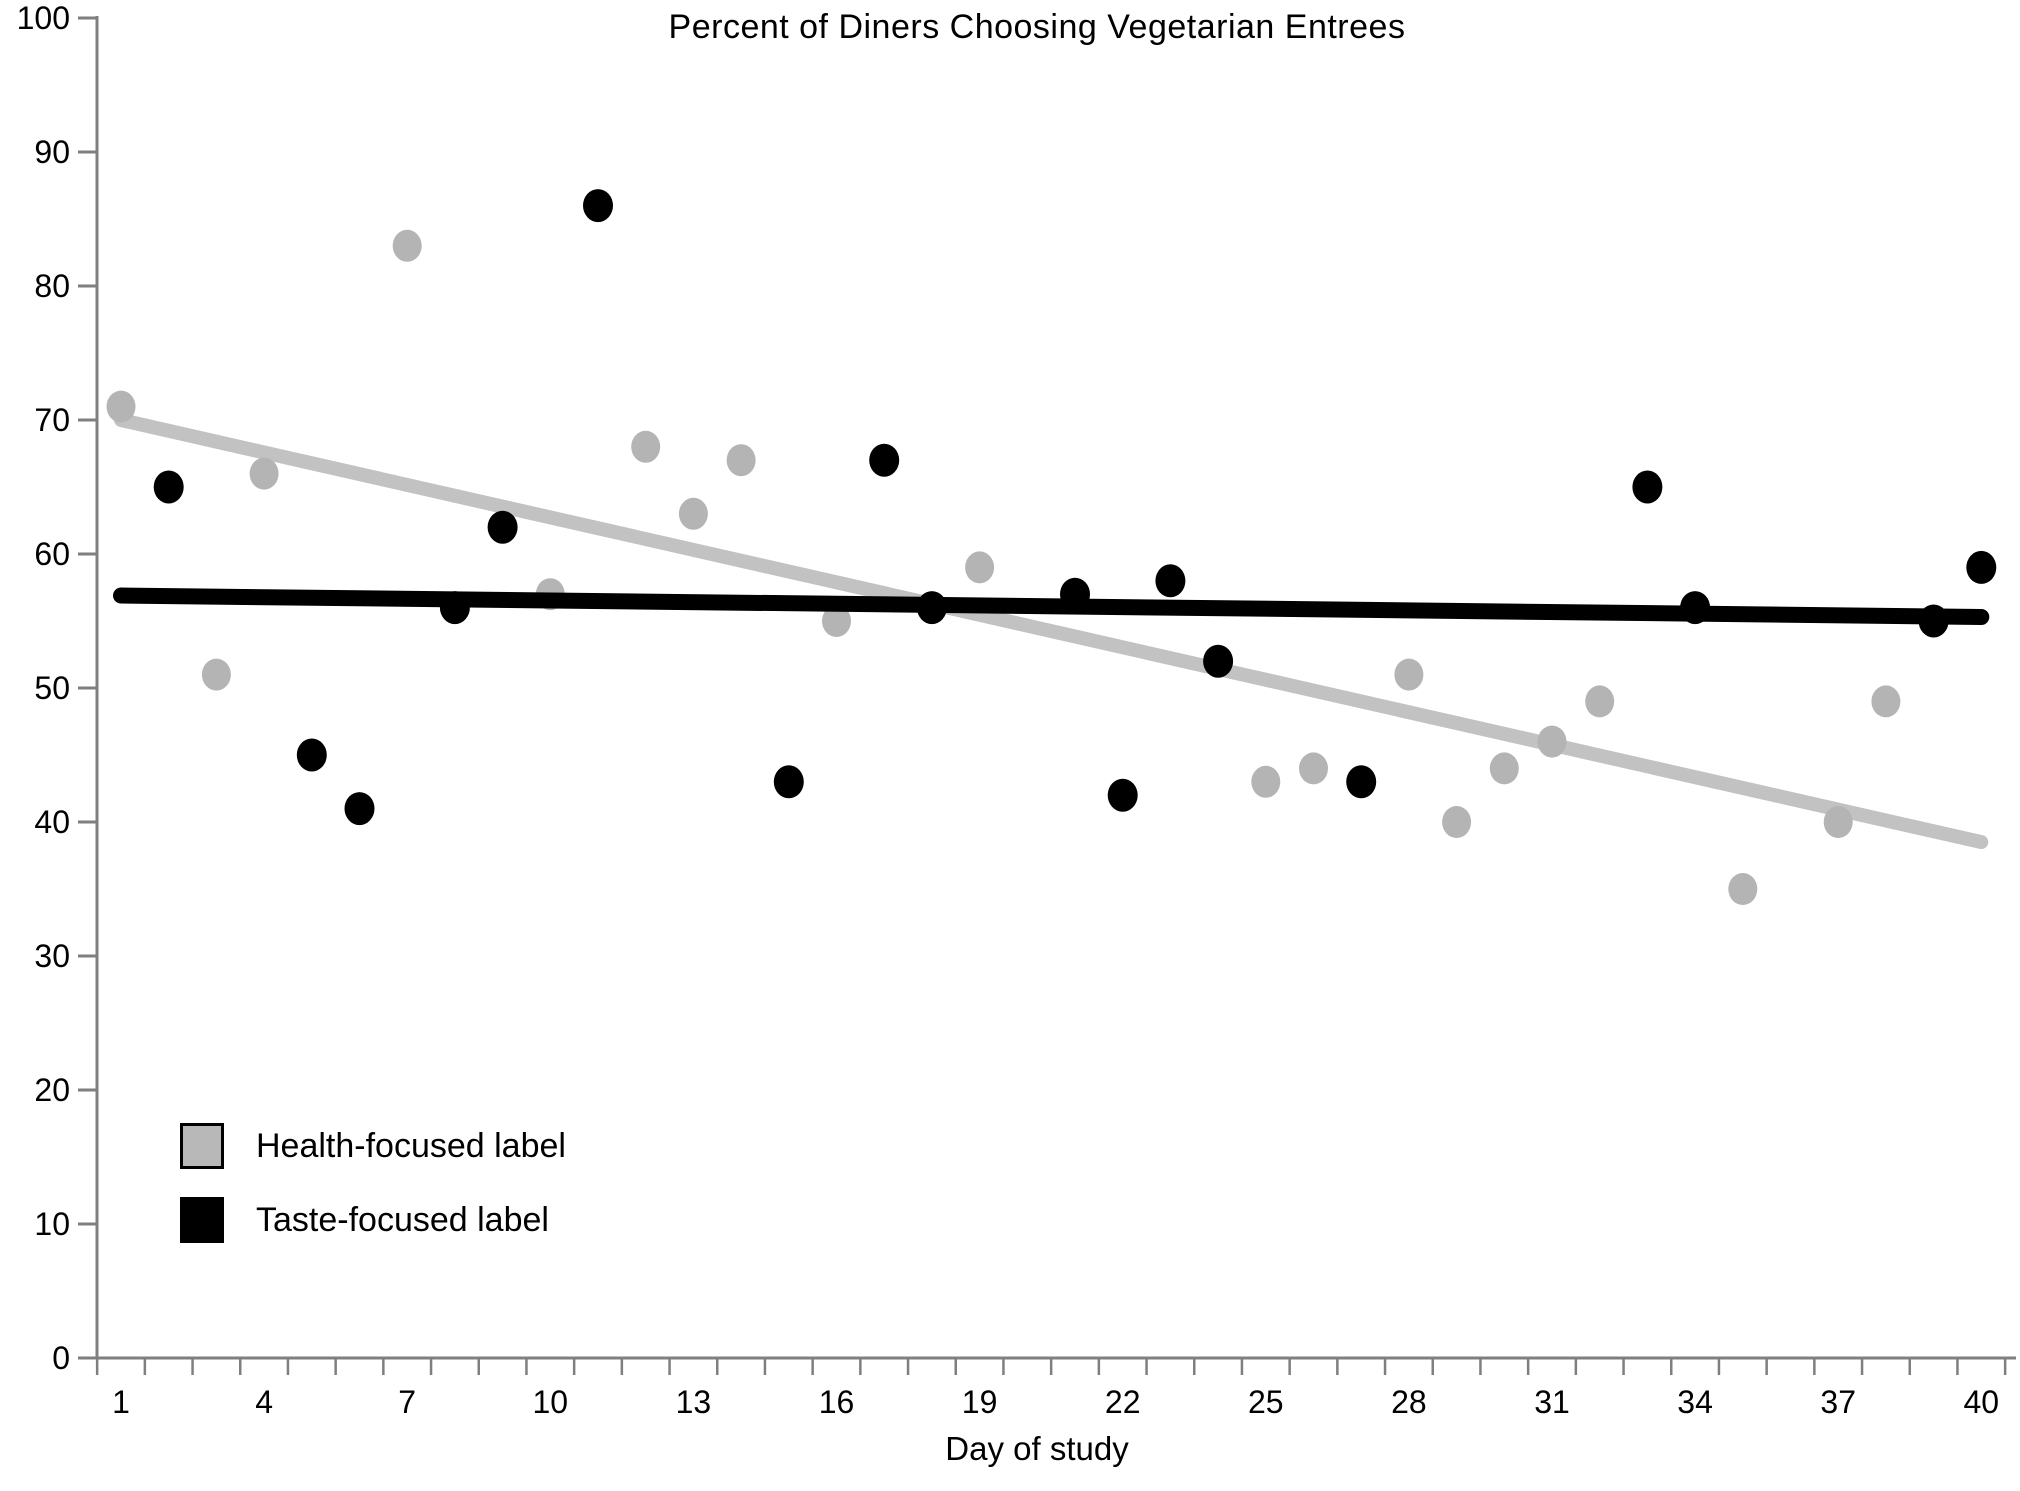 The width and height of the screenshot is (2020, 1491). I want to click on y-tick-label: 70, so click(52, 420).